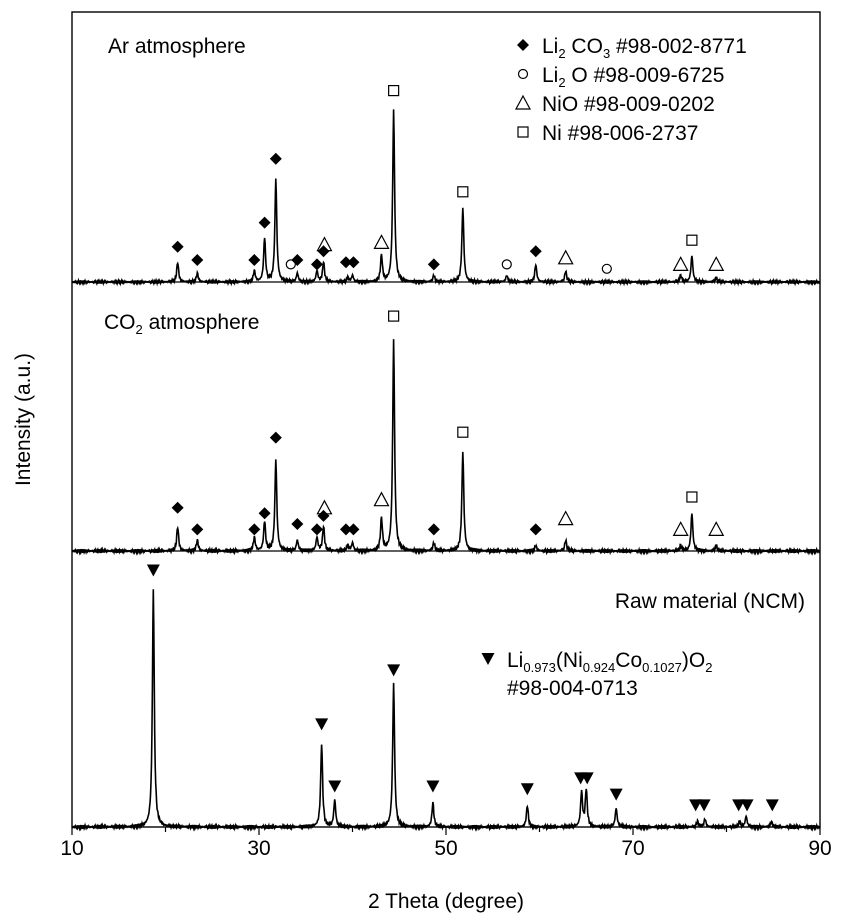  I want to click on x-tick-label: 70, so click(632, 848).